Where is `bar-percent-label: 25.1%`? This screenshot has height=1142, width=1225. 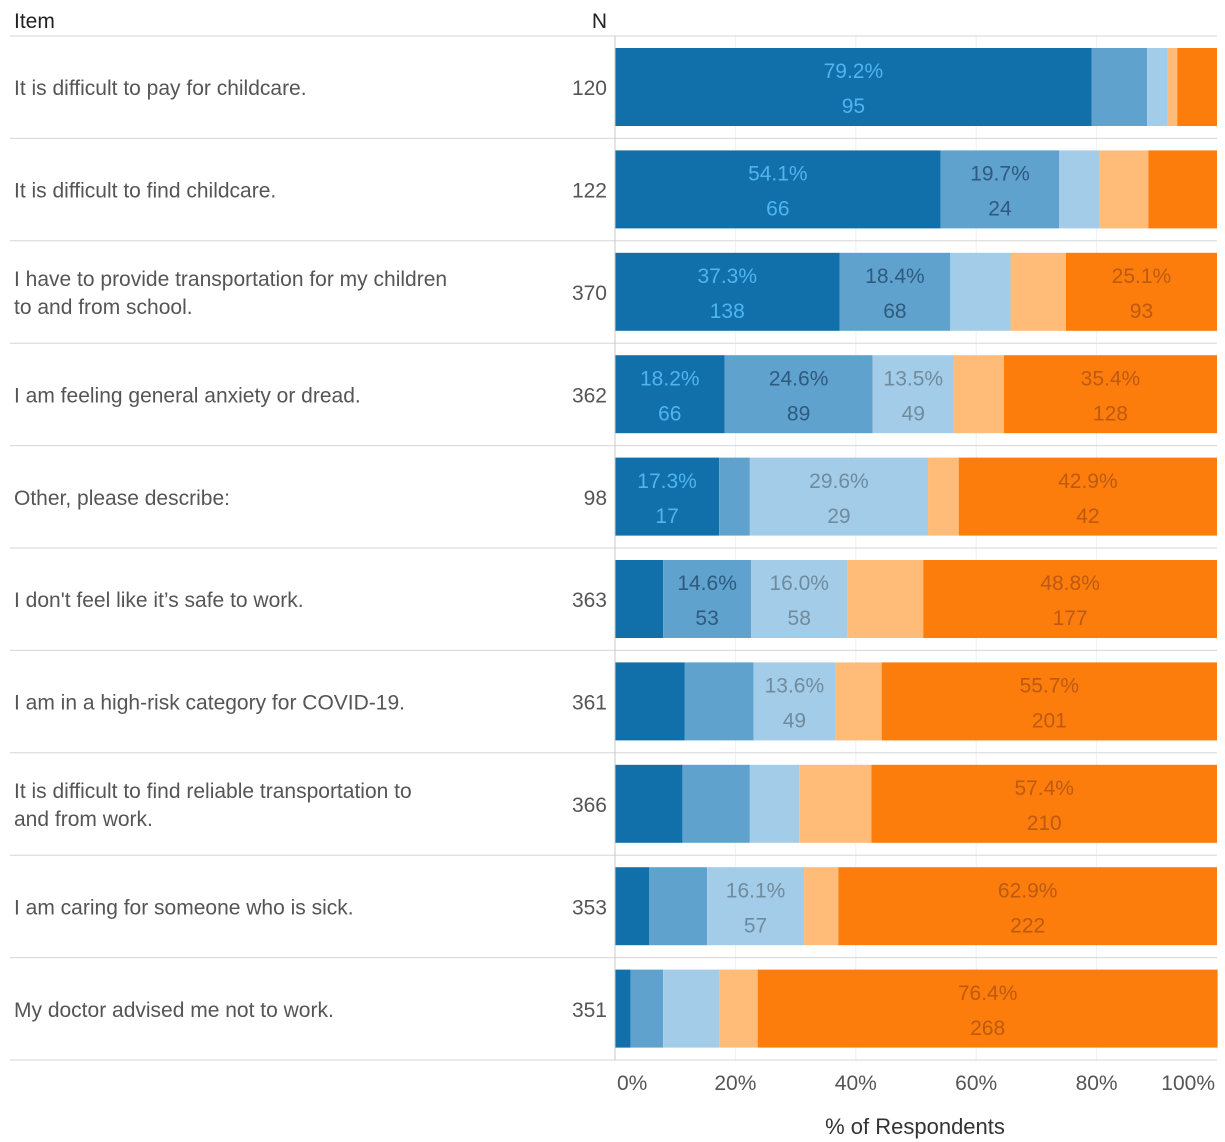
bar-percent-label: 25.1% is located at coordinates (1142, 276).